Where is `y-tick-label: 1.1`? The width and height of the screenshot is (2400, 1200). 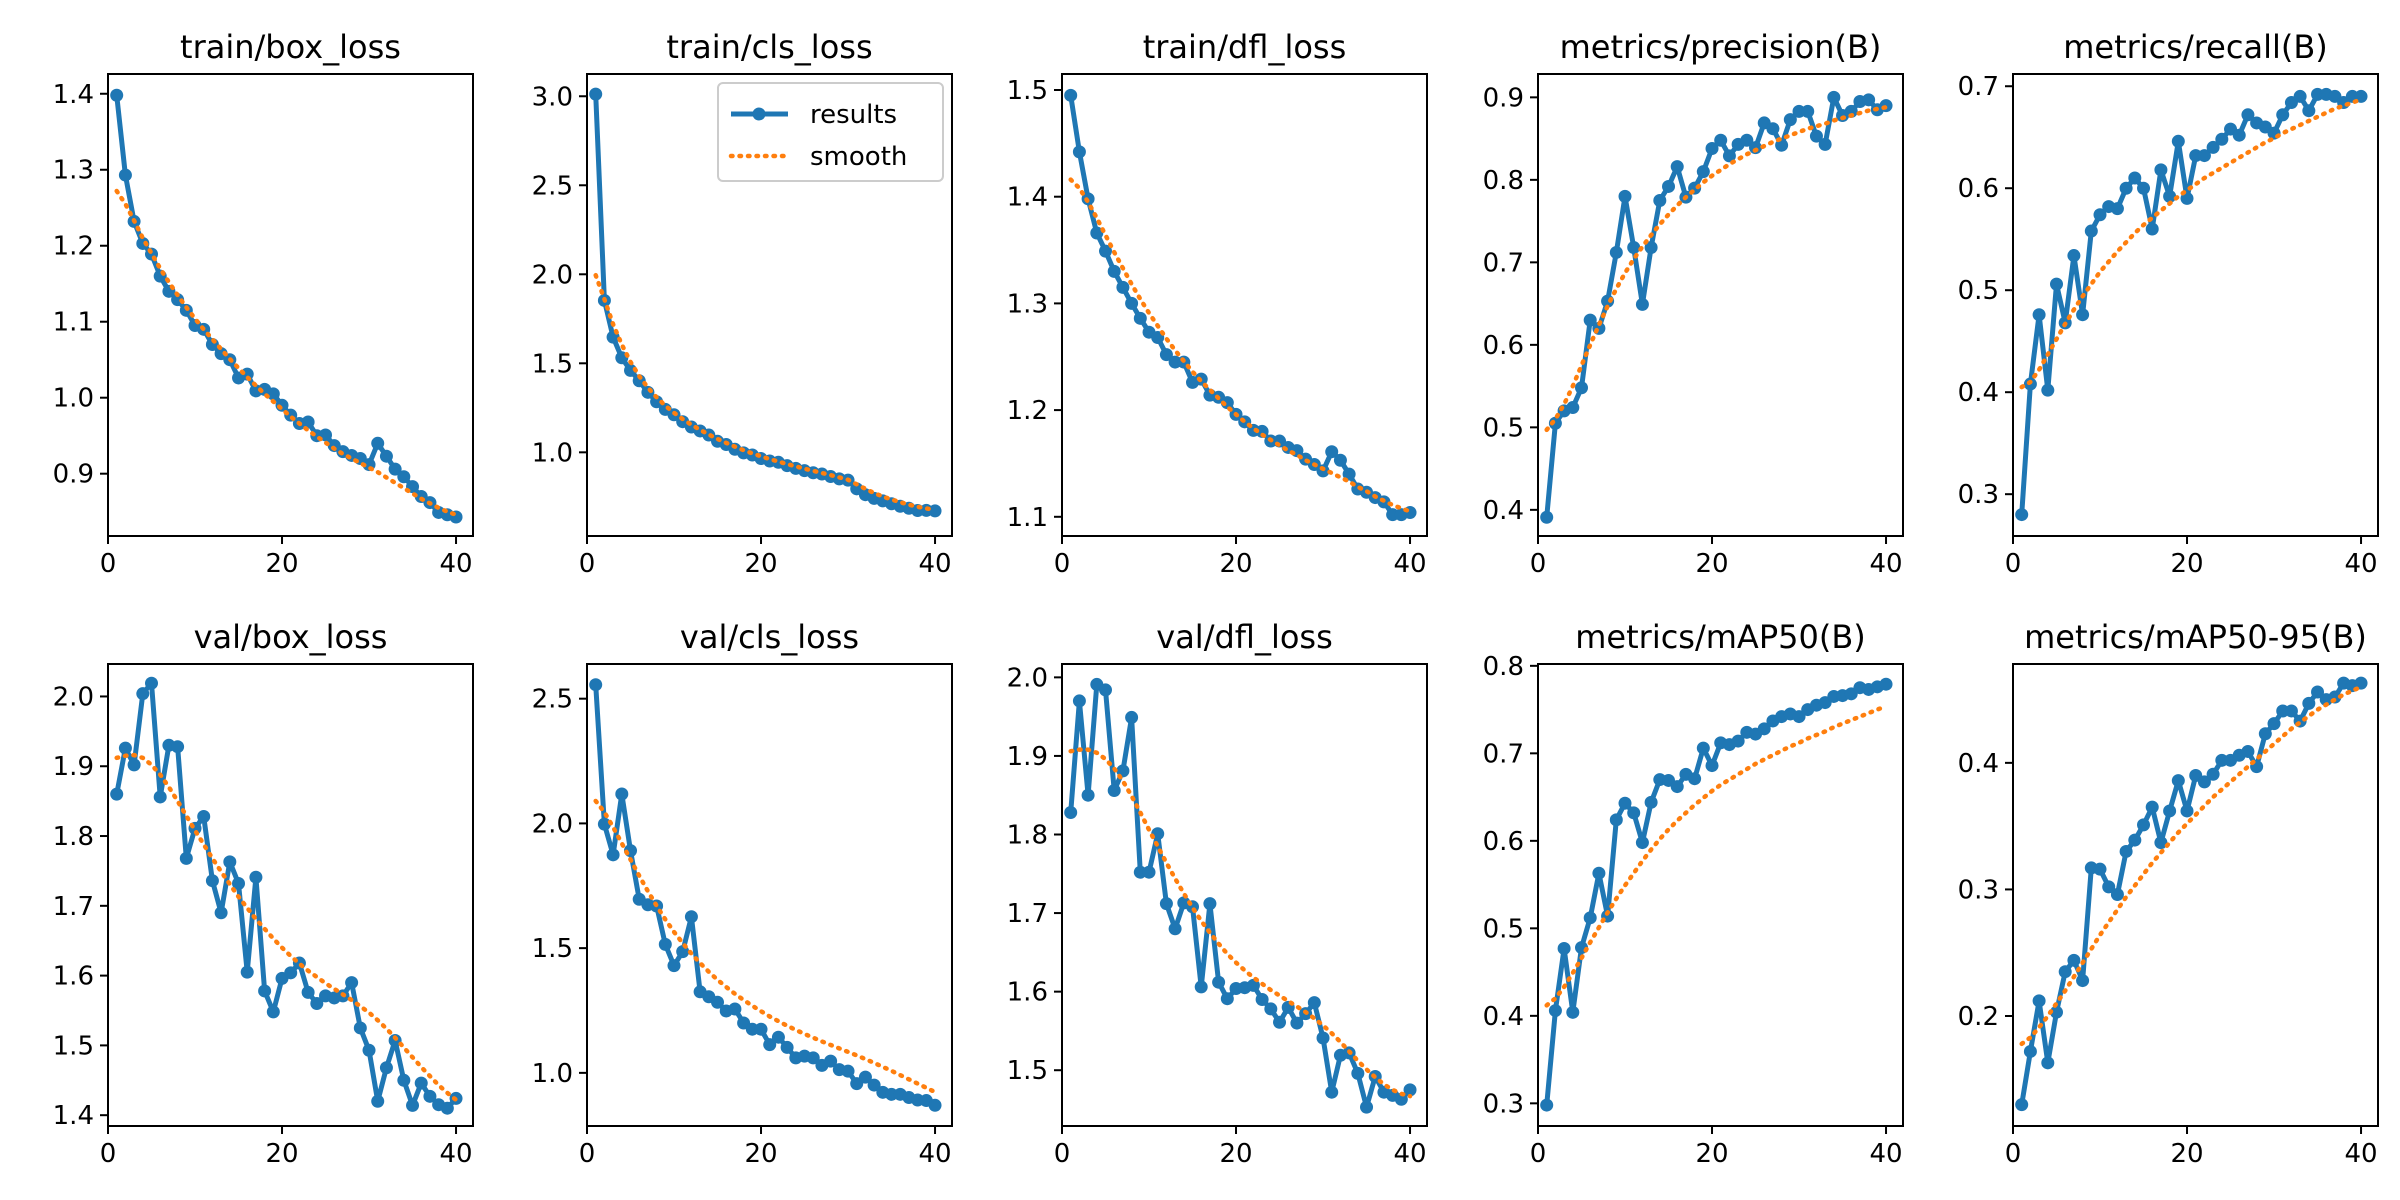 y-tick-label: 1.1 is located at coordinates (1027, 518).